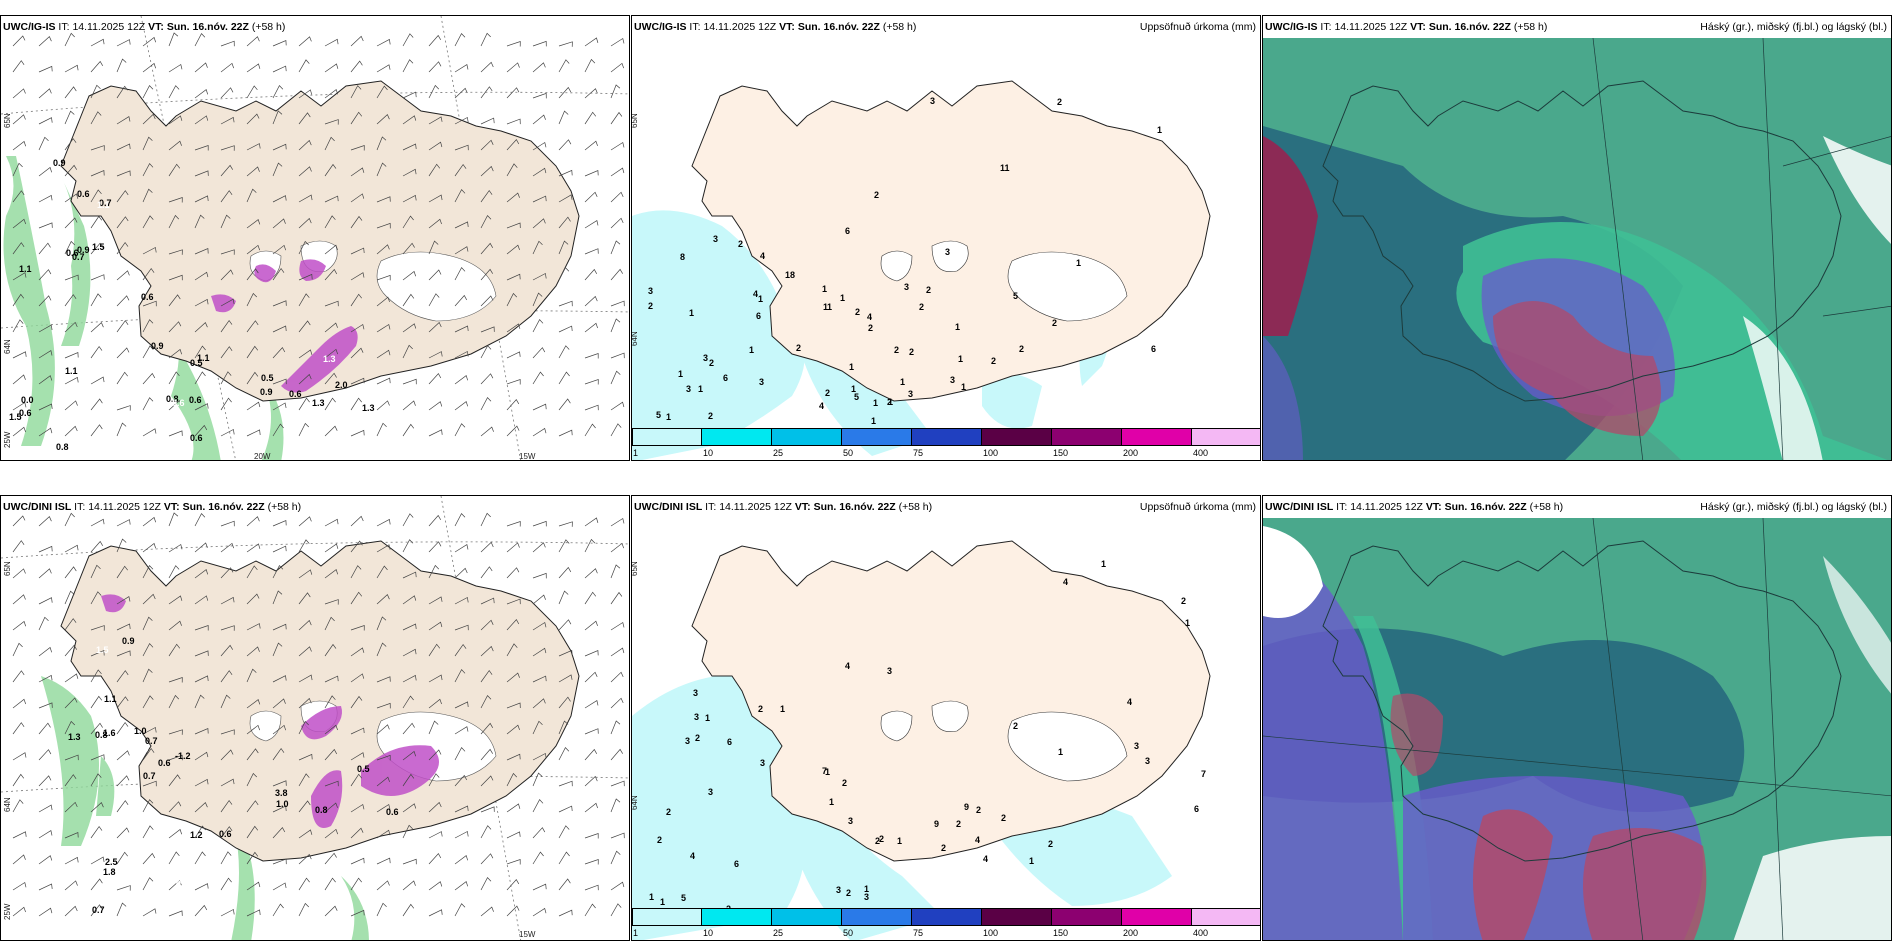  What do you see at coordinates (62, 447) in the screenshot?
I see `map-value-label: 0.8` at bounding box center [62, 447].